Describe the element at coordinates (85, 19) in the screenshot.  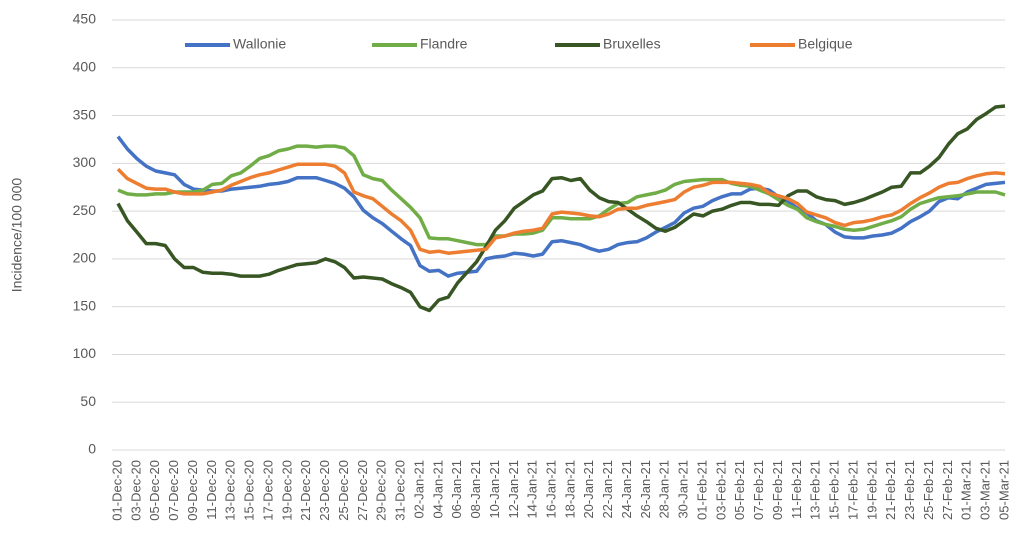
I see `y-tick-label: 450` at that location.